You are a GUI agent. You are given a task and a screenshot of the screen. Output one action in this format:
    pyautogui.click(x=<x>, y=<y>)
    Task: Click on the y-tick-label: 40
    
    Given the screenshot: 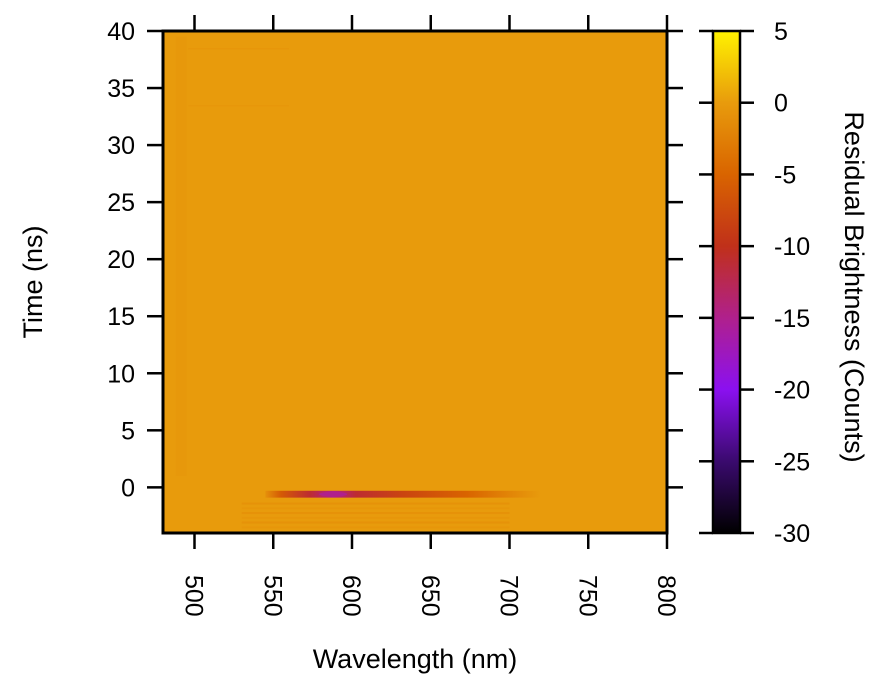 What is the action you would take?
    pyautogui.click(x=121, y=32)
    